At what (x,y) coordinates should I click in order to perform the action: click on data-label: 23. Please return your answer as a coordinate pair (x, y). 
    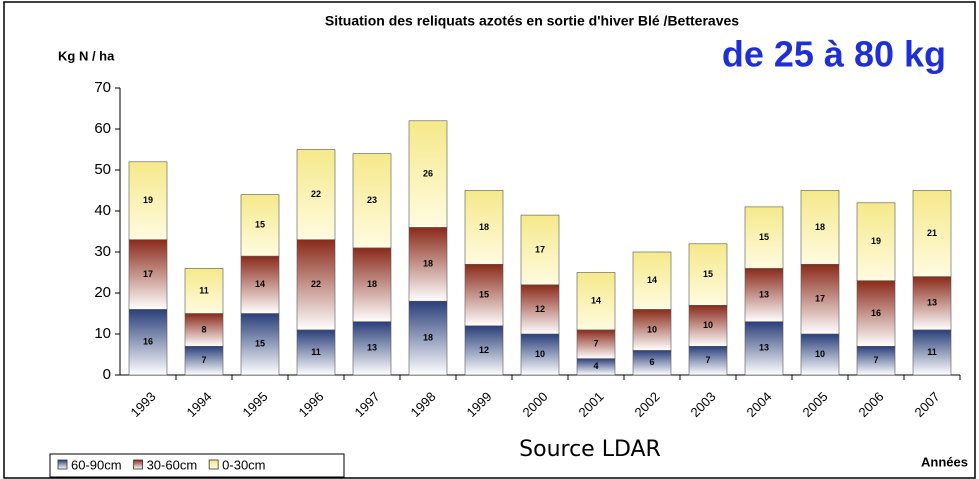
    Looking at the image, I should click on (372, 200).